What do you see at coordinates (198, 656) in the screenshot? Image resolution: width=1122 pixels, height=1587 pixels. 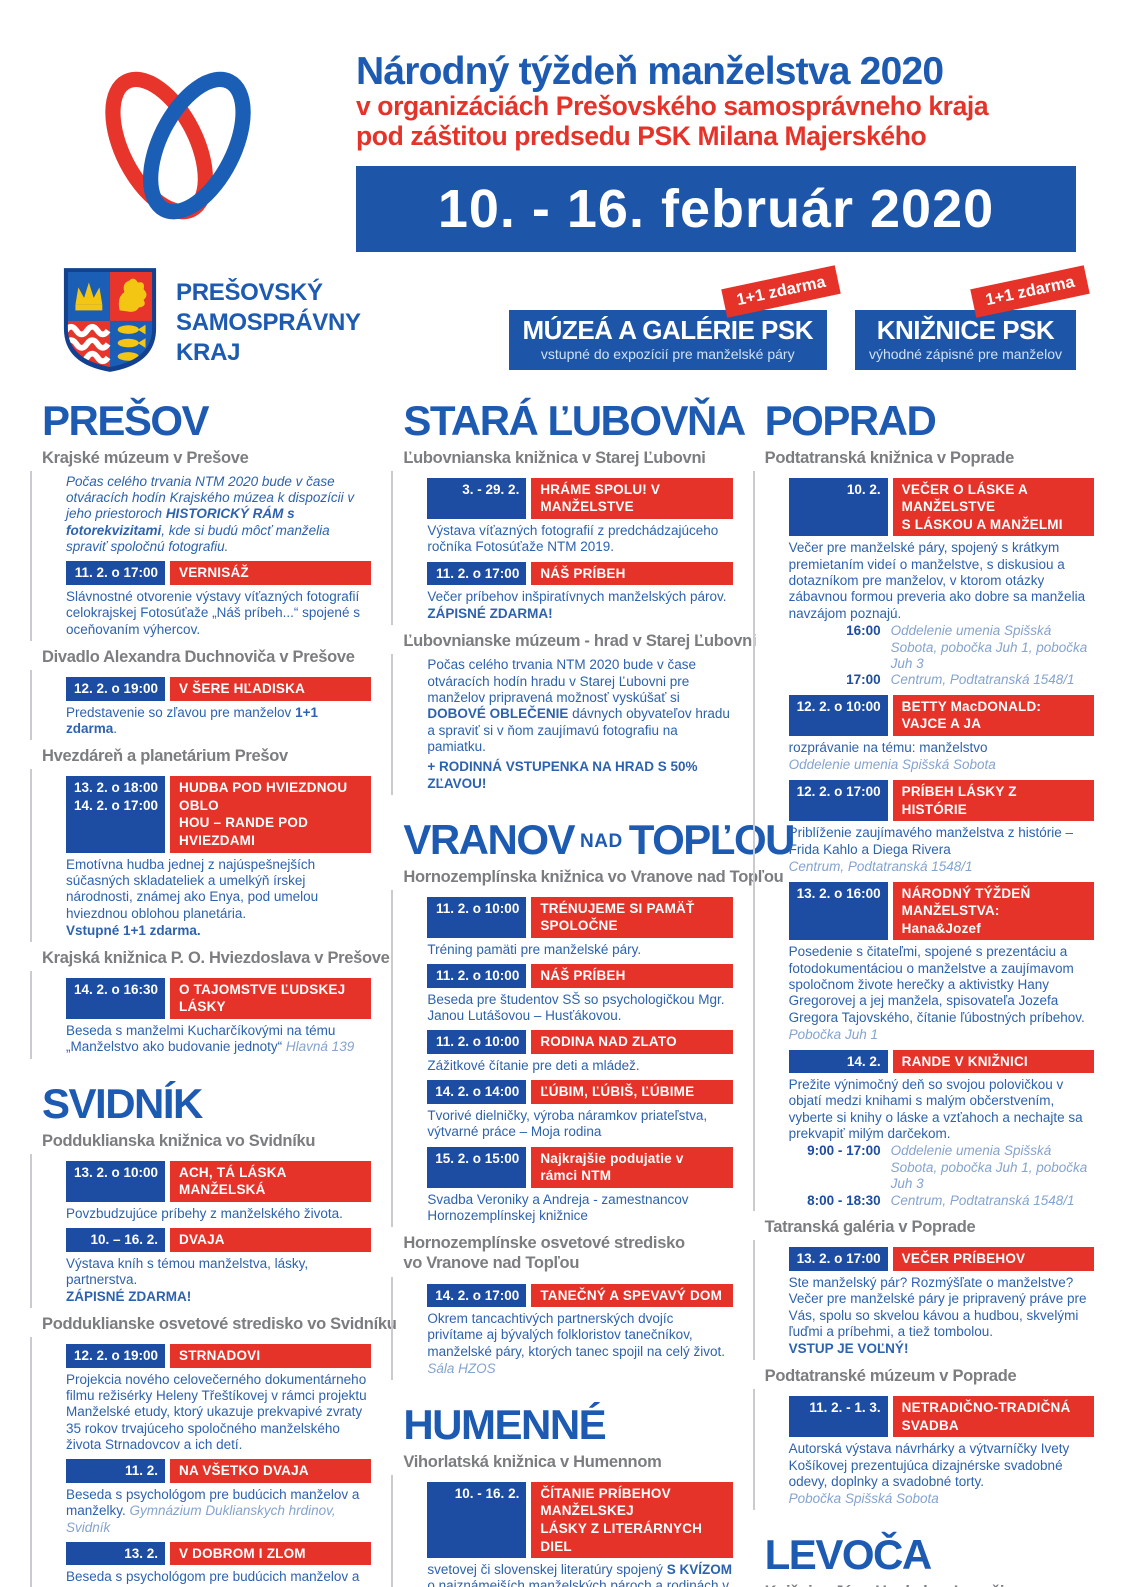 I see `text-line: Divadlo Alexandra Duchnoviča v Prešove` at bounding box center [198, 656].